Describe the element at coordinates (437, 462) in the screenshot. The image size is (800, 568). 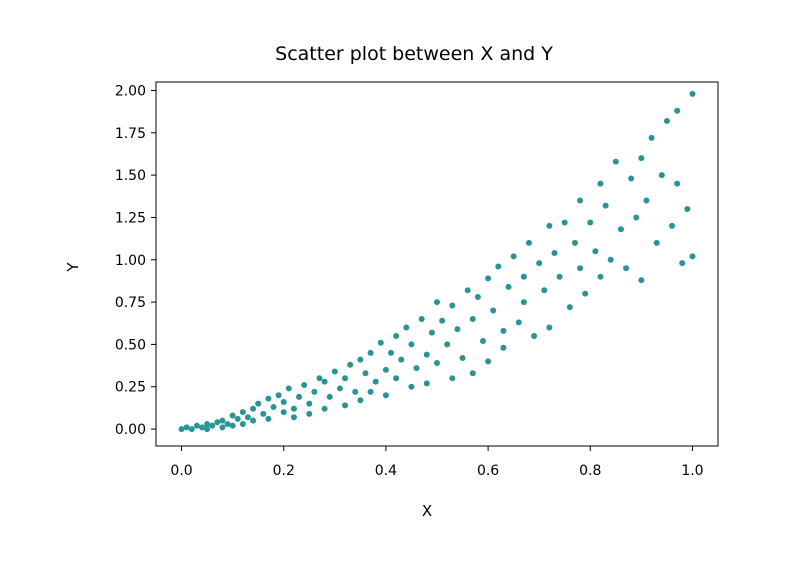
I see `x-axis-ticks: 0.0 0.2 0.4 0.6 0.8 1.0` at that location.